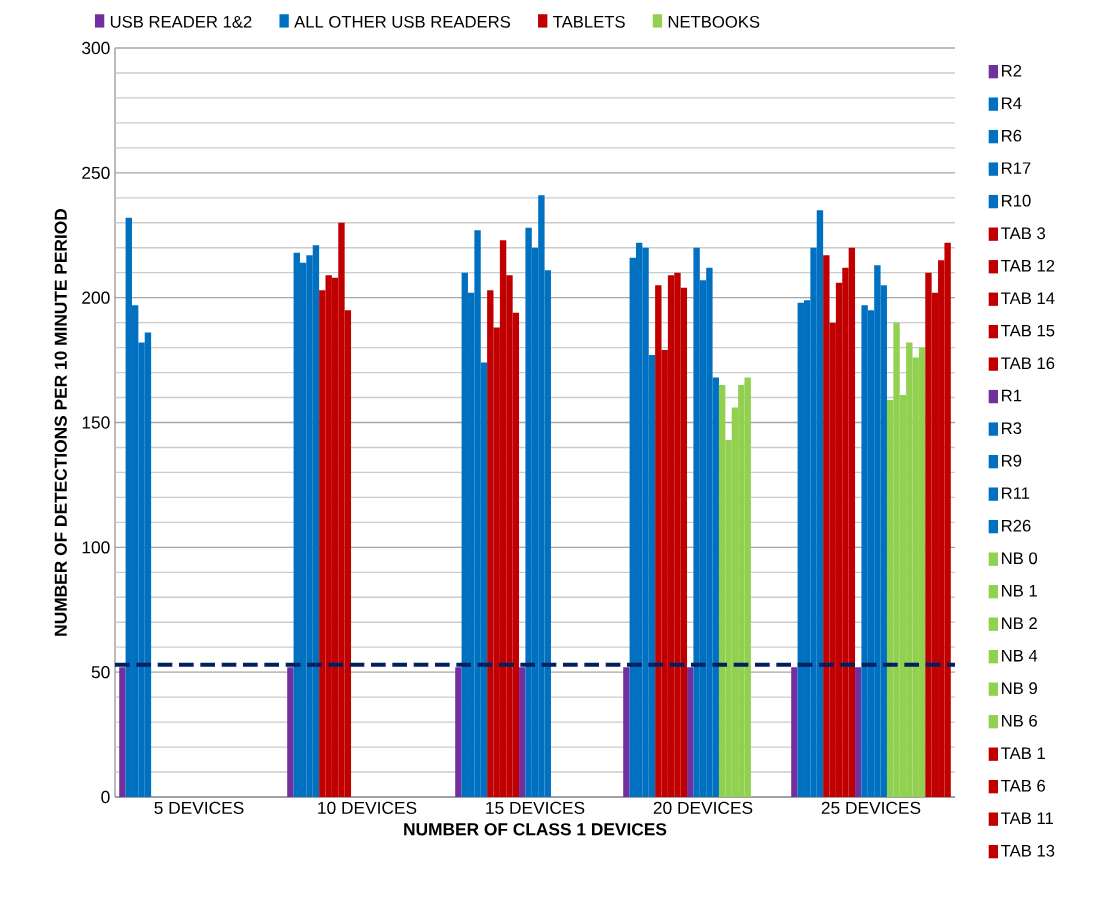 This screenshot has height=897, width=1102. Describe the element at coordinates (1028, 850) in the screenshot. I see `legend-label: TAB 13` at that location.